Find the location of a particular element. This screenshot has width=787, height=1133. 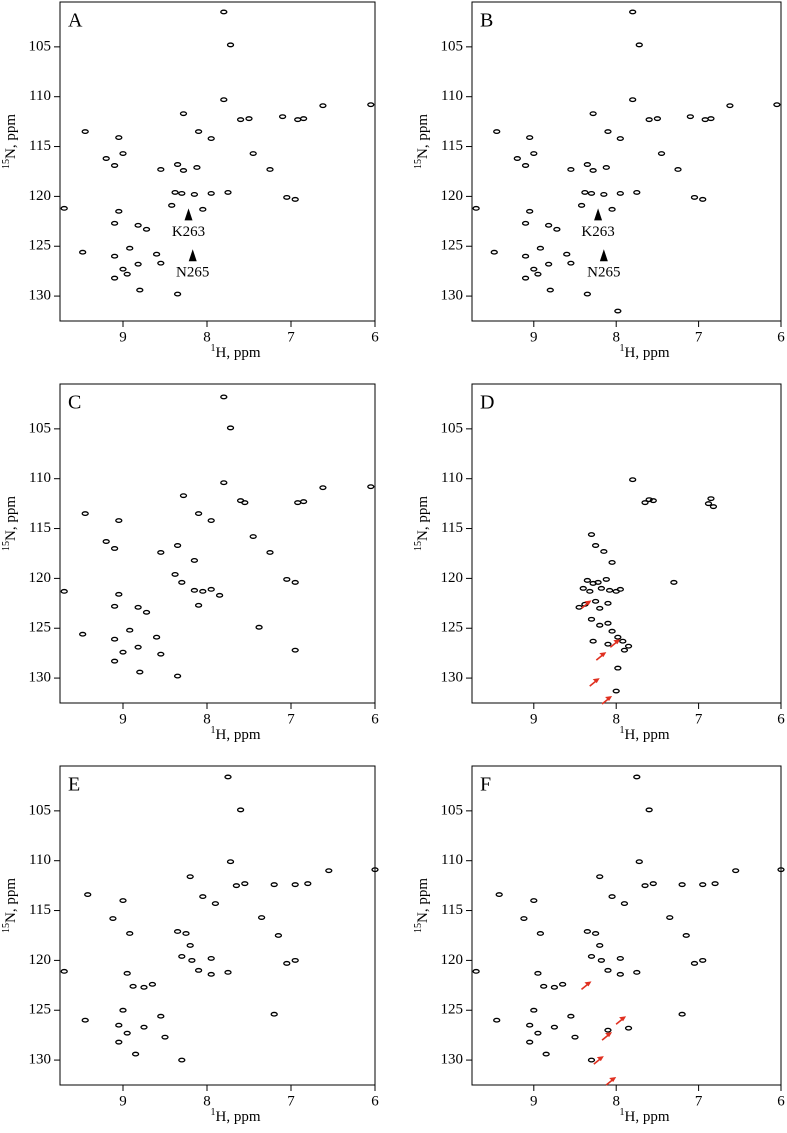

y-axis-label-text: N, ppm is located at coordinates (11, 136).